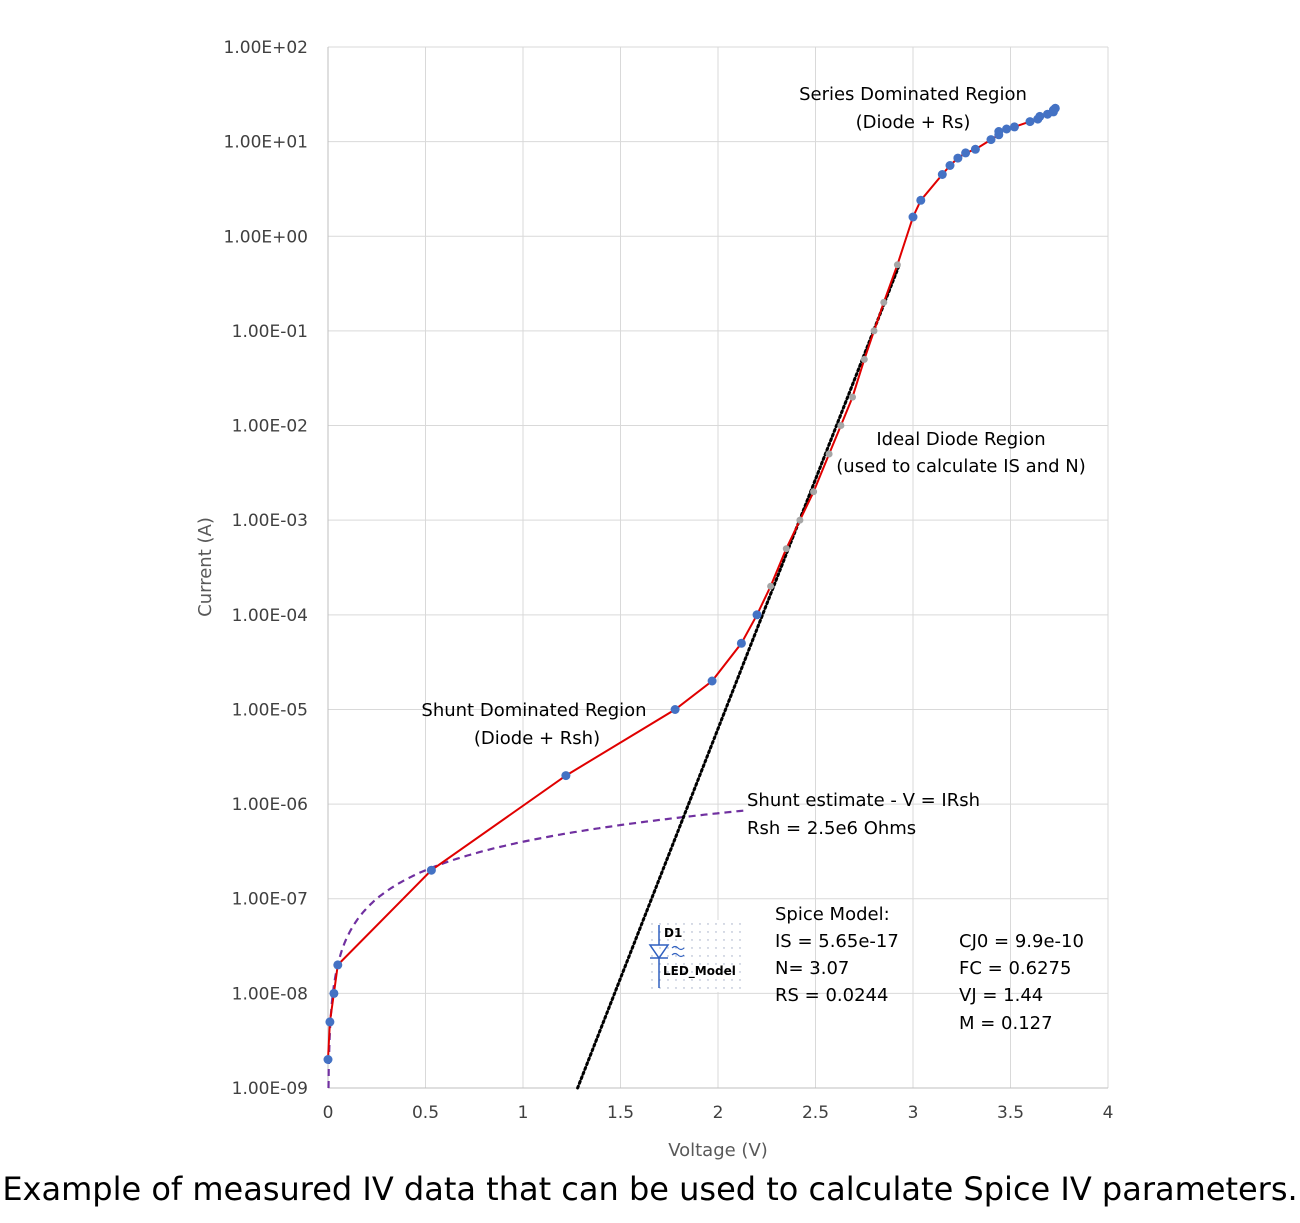  Describe the element at coordinates (678, 951) in the screenshot. I see `light-emission-icon` at that location.